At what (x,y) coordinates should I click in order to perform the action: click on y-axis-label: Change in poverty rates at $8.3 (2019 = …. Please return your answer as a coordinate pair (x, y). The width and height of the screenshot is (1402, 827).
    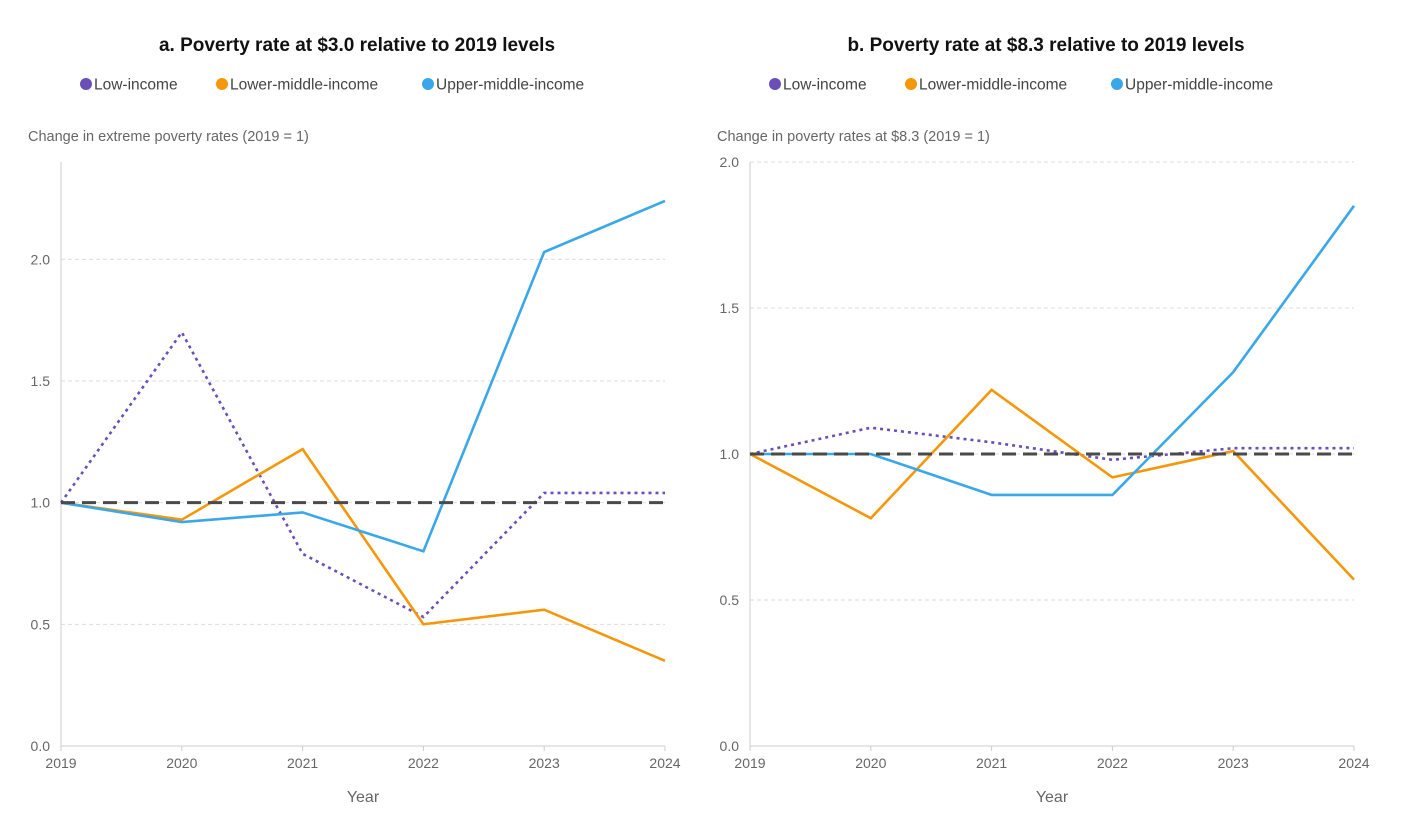
    Looking at the image, I should click on (853, 137).